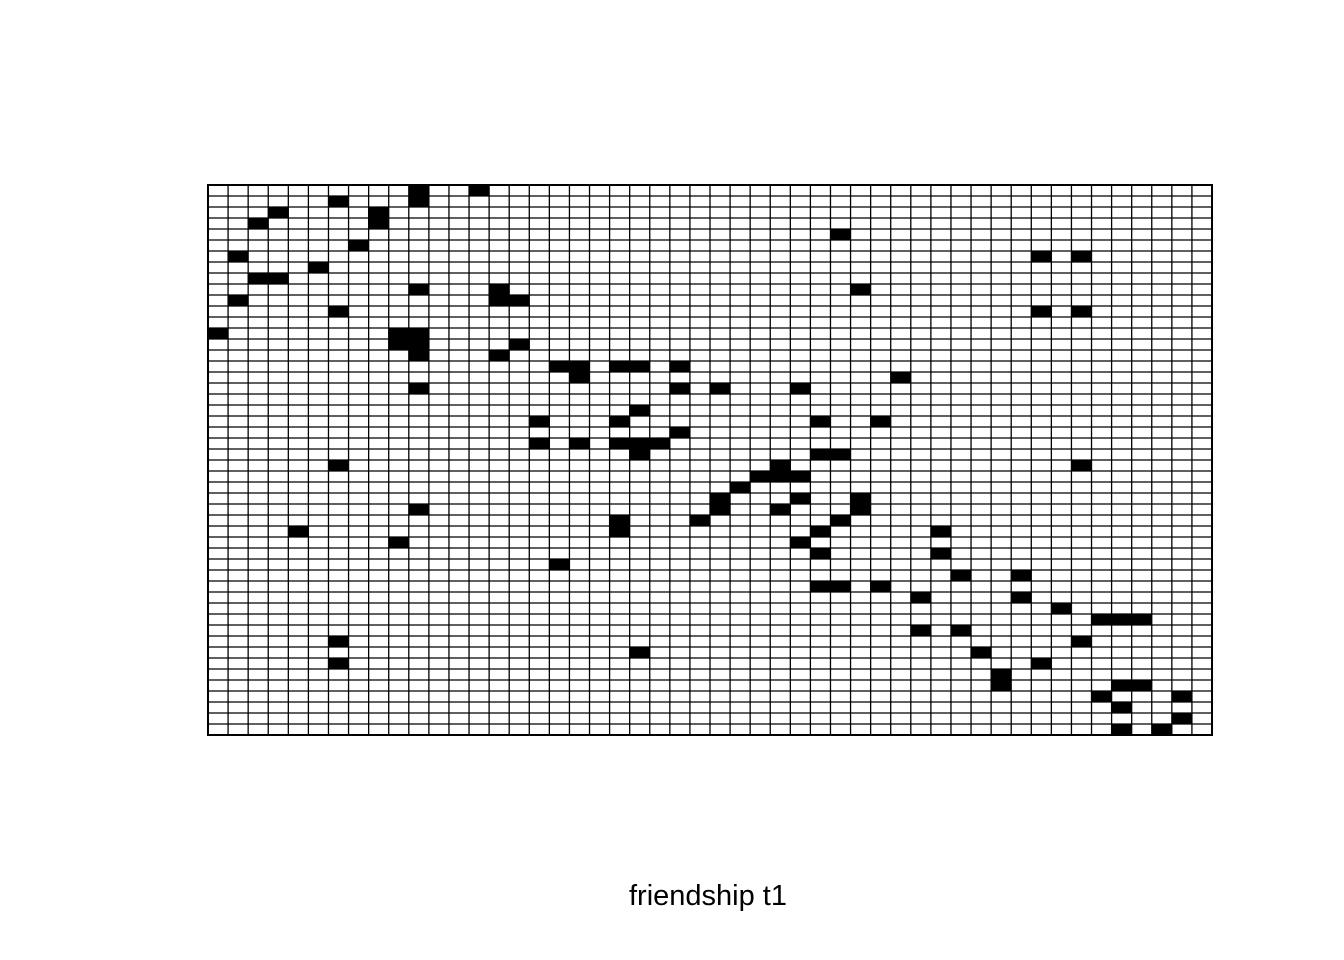  Describe the element at coordinates (800, 388) in the screenshot. I see `heatmap-cell-r18-c29` at that location.